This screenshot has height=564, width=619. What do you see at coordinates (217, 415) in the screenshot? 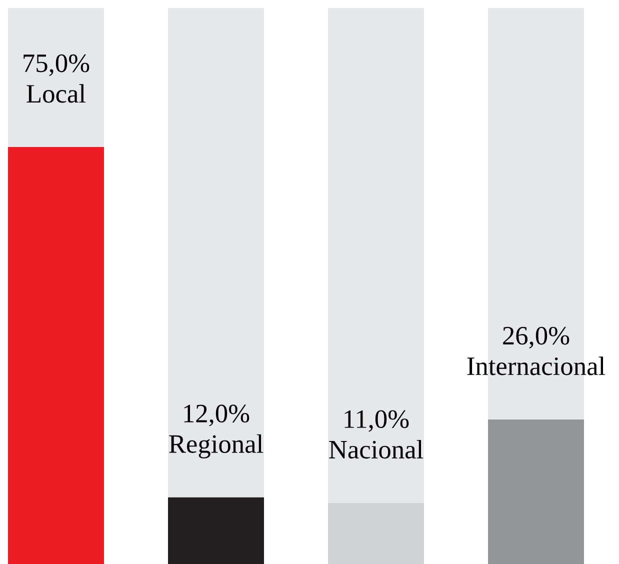
I see `data-label: 12,0%` at bounding box center [217, 415].